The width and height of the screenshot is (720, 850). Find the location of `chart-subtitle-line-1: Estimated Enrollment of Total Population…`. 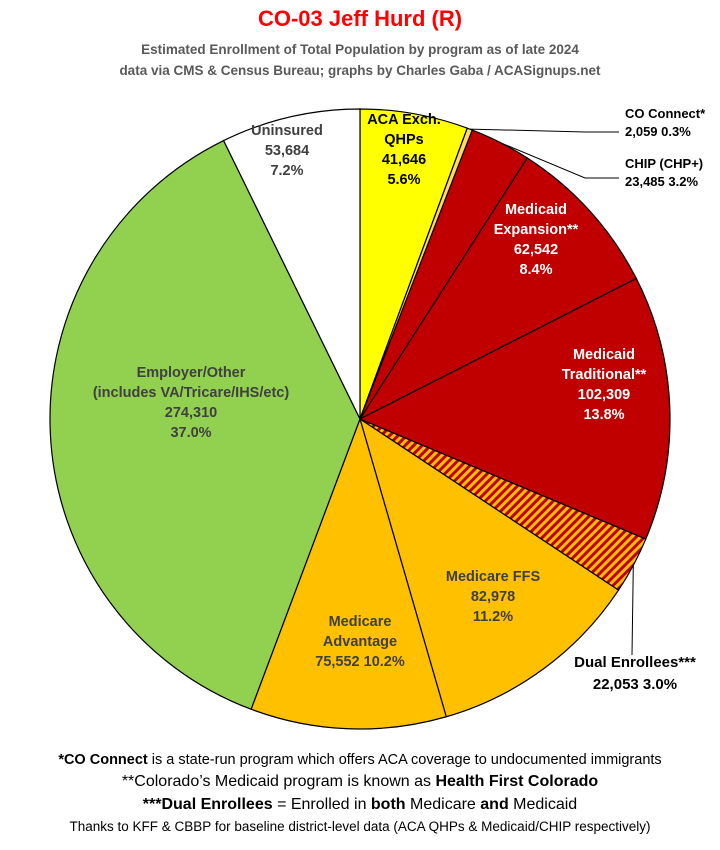

chart-subtitle-line-1: Estimated Enrollment of Total Population… is located at coordinates (360, 49).